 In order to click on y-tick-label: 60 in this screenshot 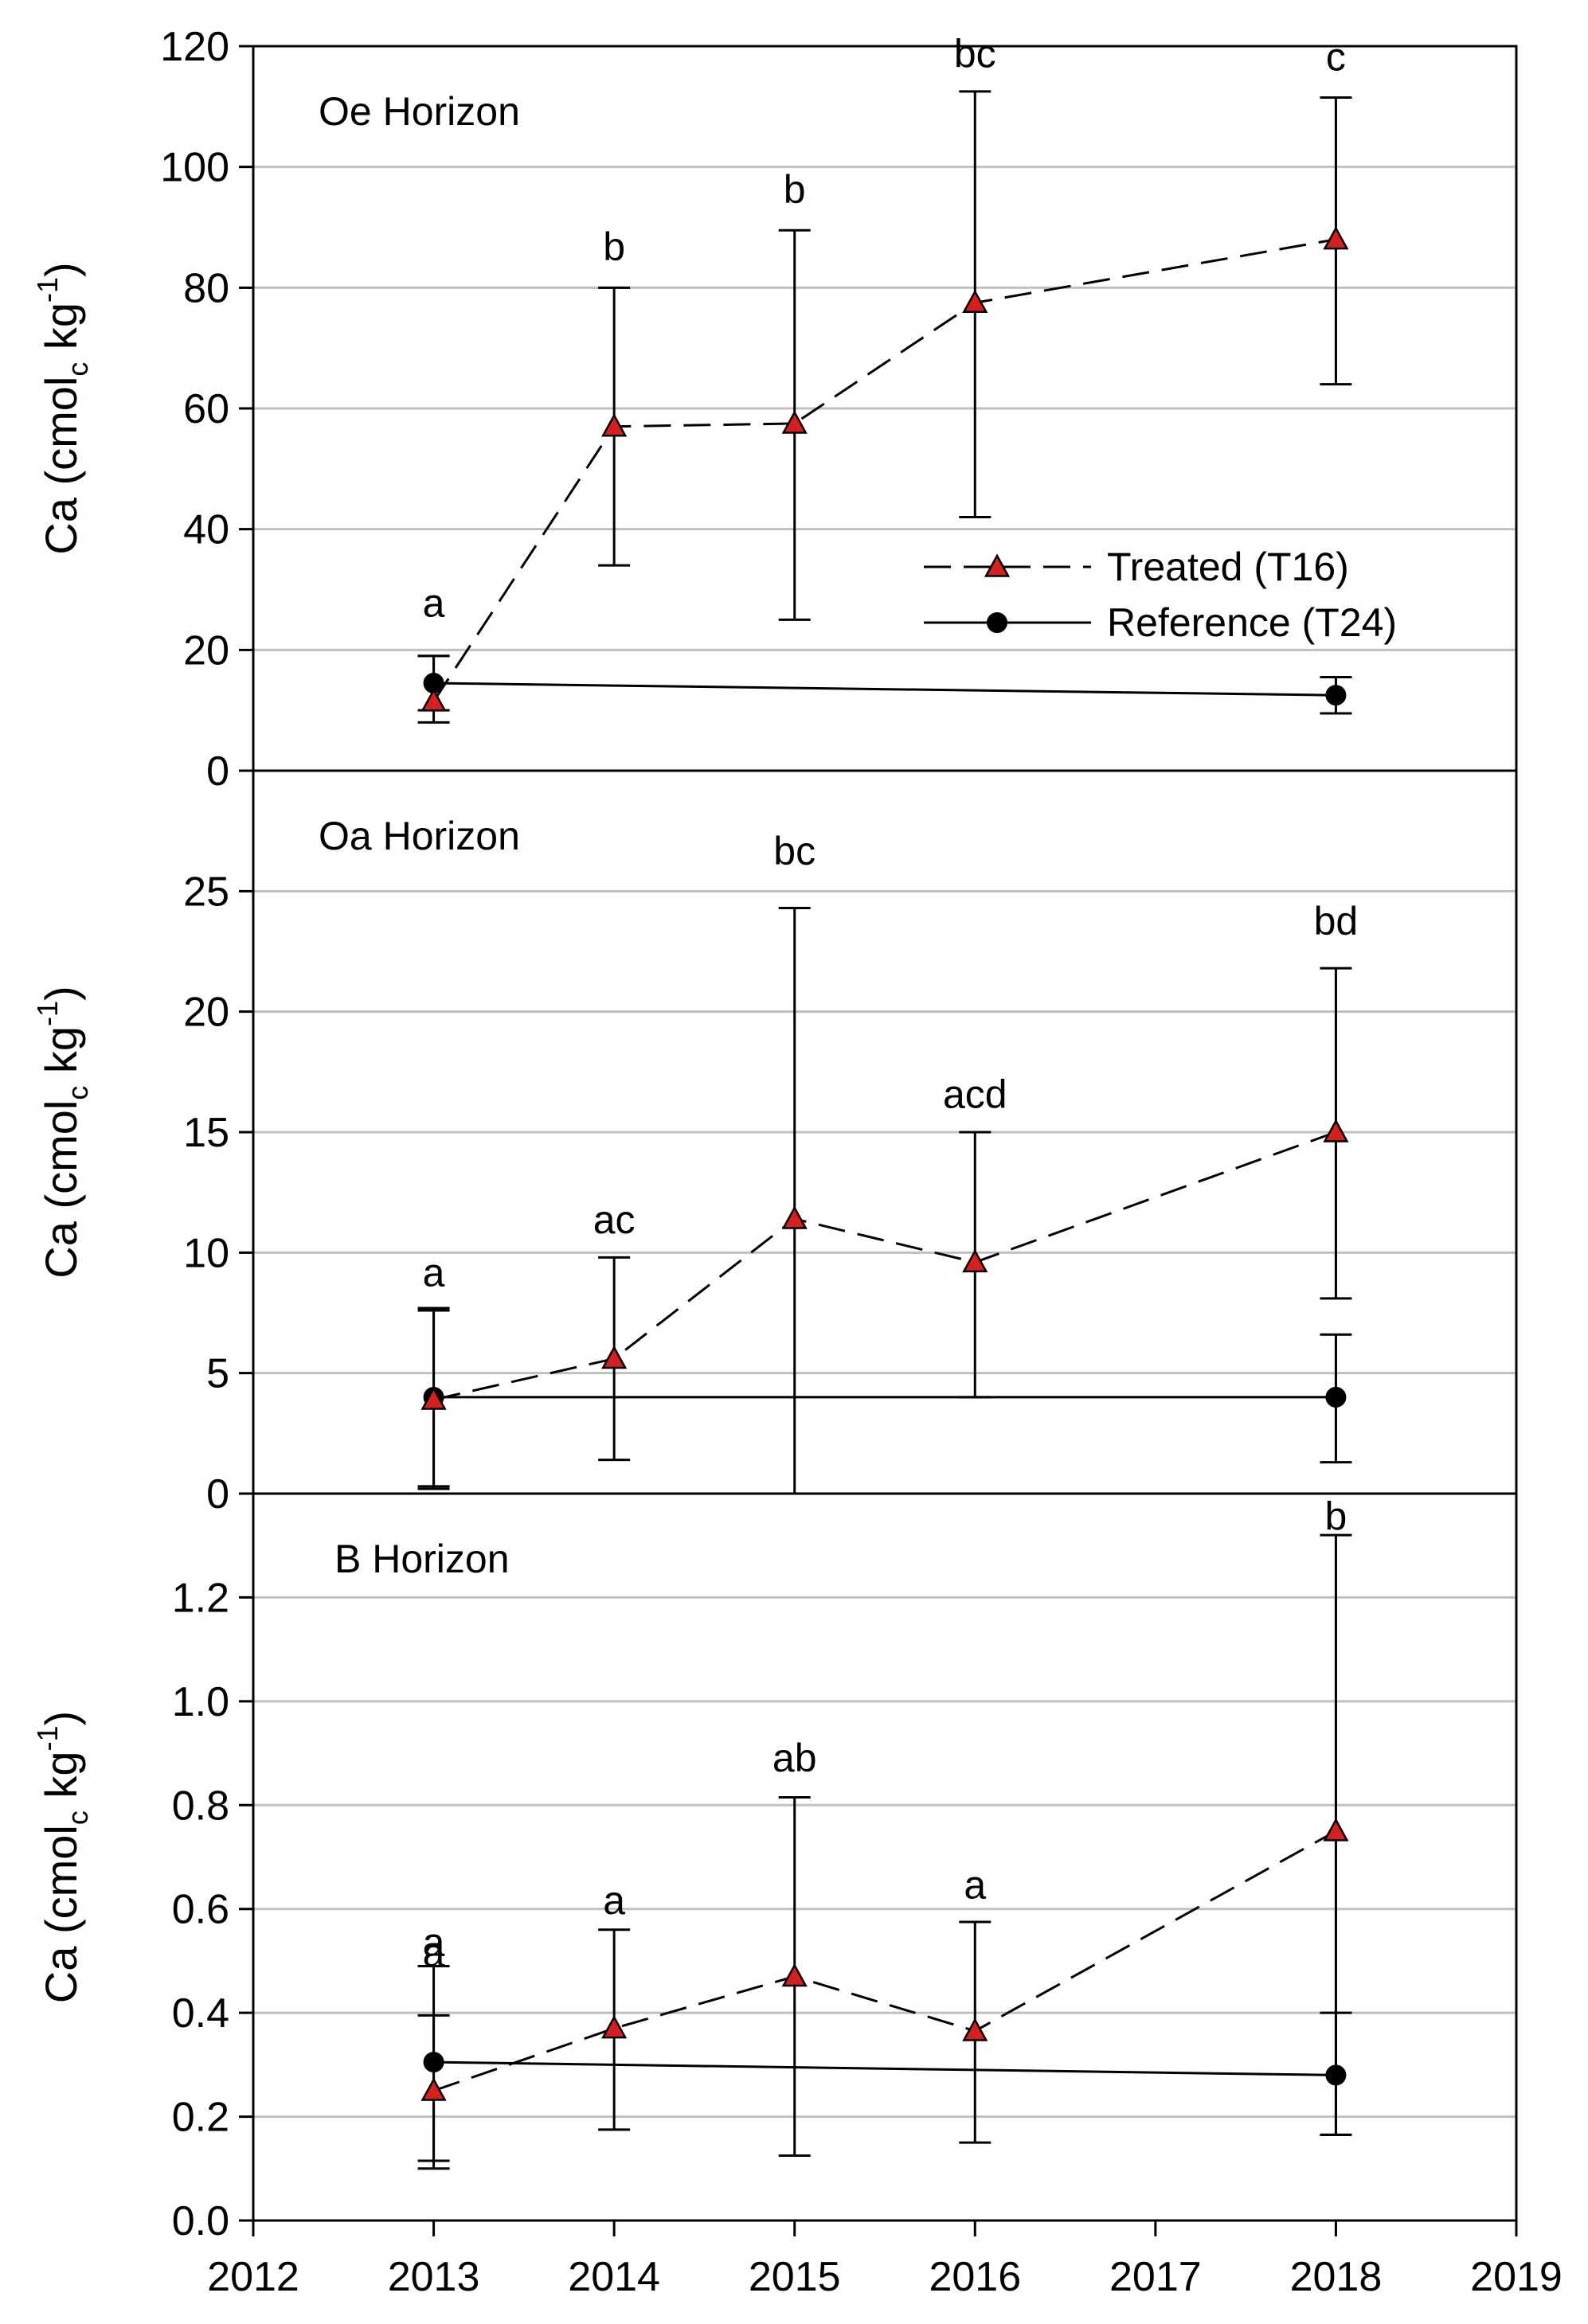, I will do `click(206, 409)`.